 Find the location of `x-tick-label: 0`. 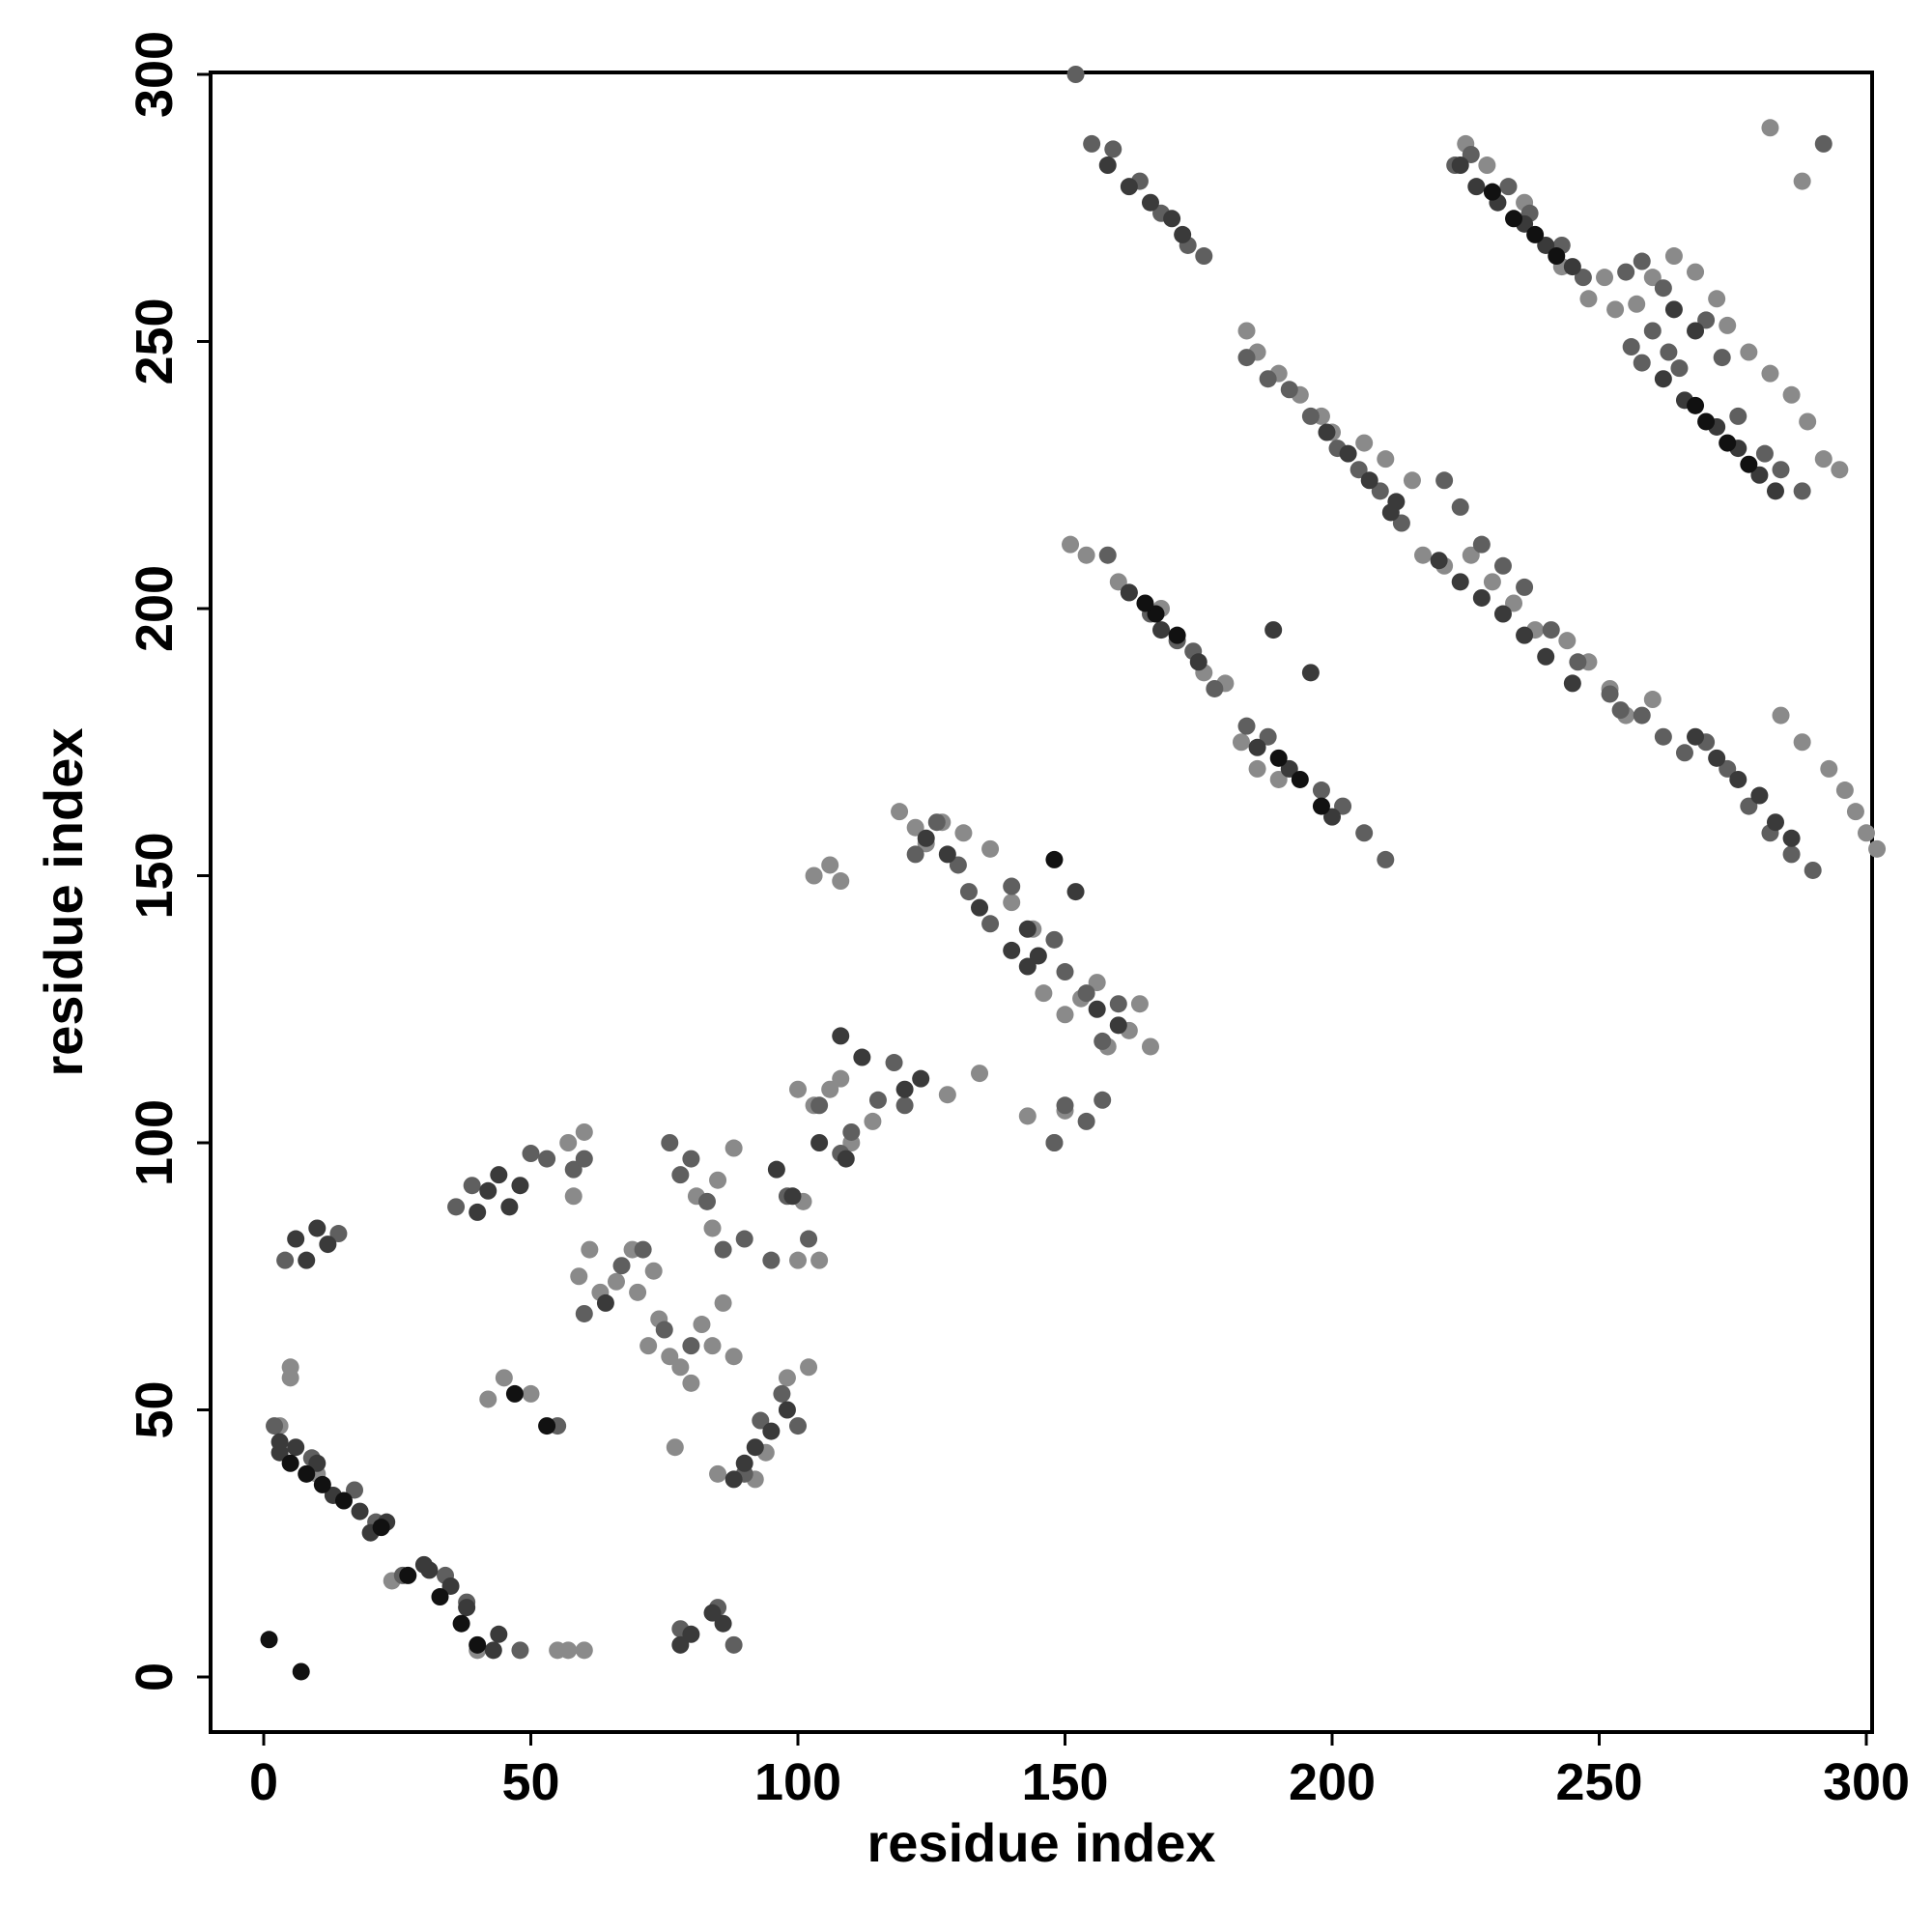

x-tick-label: 0 is located at coordinates (263, 1782).